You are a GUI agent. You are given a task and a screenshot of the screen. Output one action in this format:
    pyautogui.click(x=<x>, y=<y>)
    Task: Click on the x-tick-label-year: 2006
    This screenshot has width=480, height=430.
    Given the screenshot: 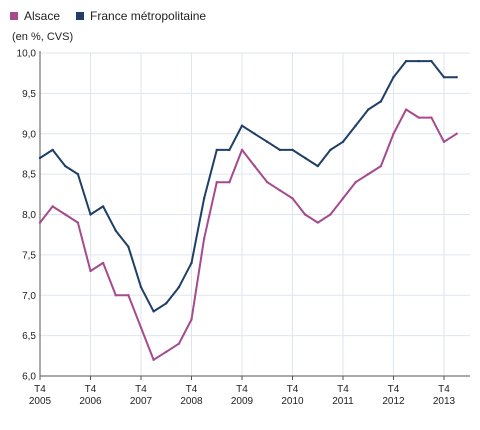 What is the action you would take?
    pyautogui.click(x=90, y=401)
    